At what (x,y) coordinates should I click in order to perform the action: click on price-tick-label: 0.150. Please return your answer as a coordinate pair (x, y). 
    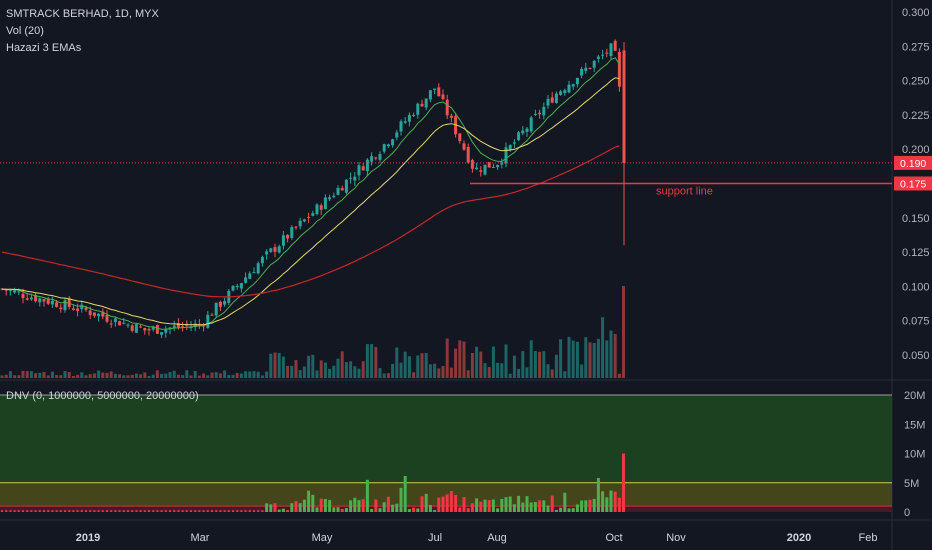
    Looking at the image, I should click on (916, 219).